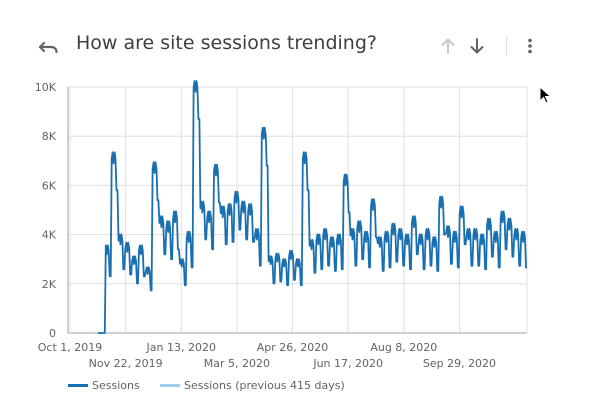 The width and height of the screenshot is (612, 420). What do you see at coordinates (506, 46) in the screenshot?
I see `header-divider` at bounding box center [506, 46].